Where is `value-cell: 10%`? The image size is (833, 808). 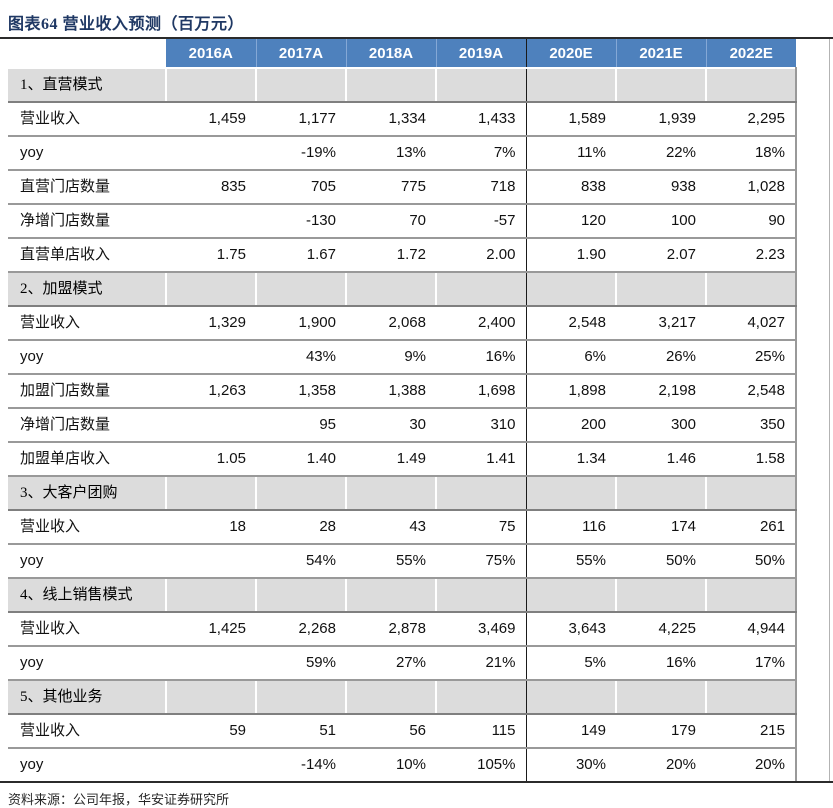
value-cell: 10% is located at coordinates (391, 764).